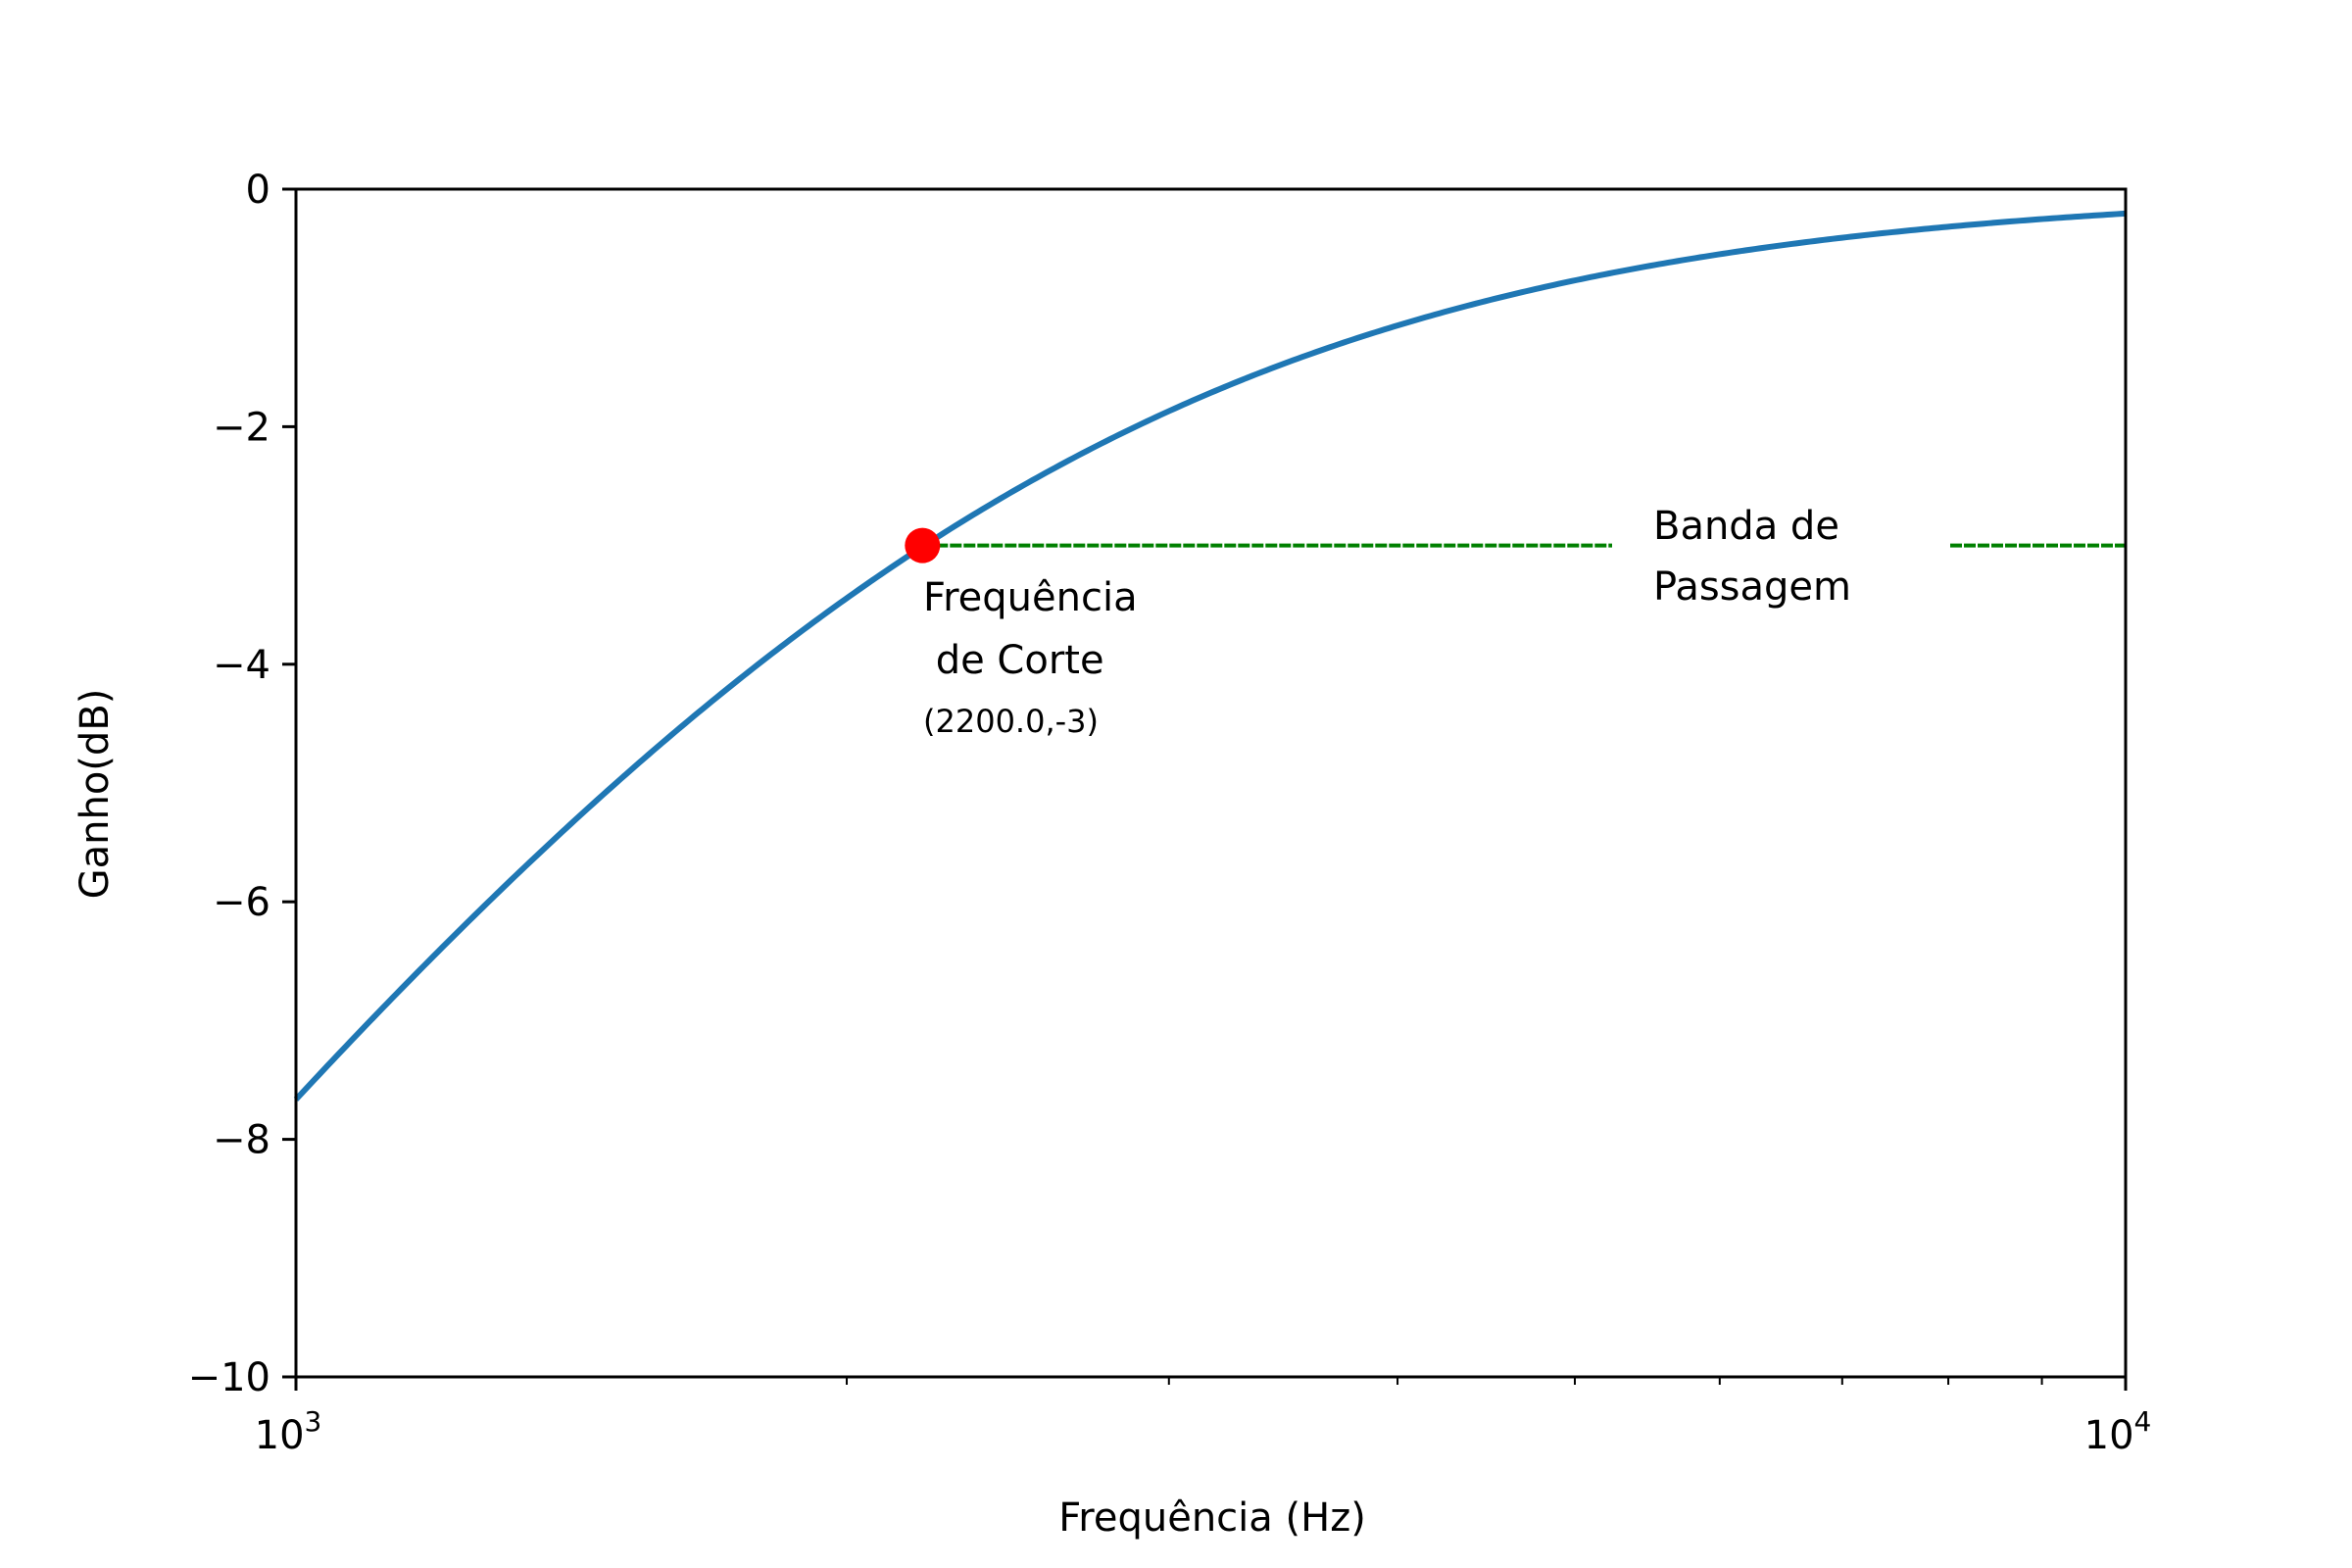  What do you see at coordinates (313, 1421) in the screenshot?
I see `x-tick-exponent: 3` at bounding box center [313, 1421].